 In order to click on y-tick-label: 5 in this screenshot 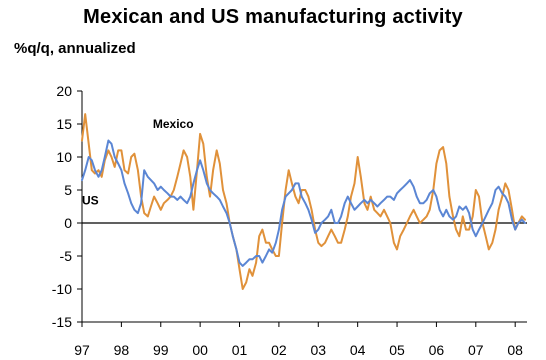, I will do `click(68, 190)`.